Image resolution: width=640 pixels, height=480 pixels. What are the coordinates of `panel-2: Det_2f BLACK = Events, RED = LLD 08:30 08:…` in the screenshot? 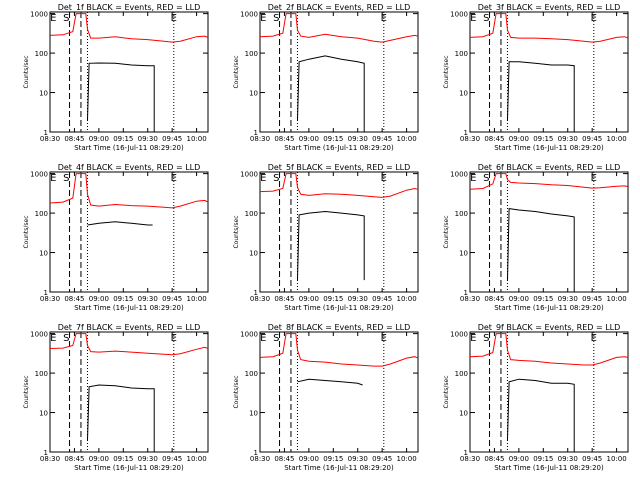 It's located at (326, 77).